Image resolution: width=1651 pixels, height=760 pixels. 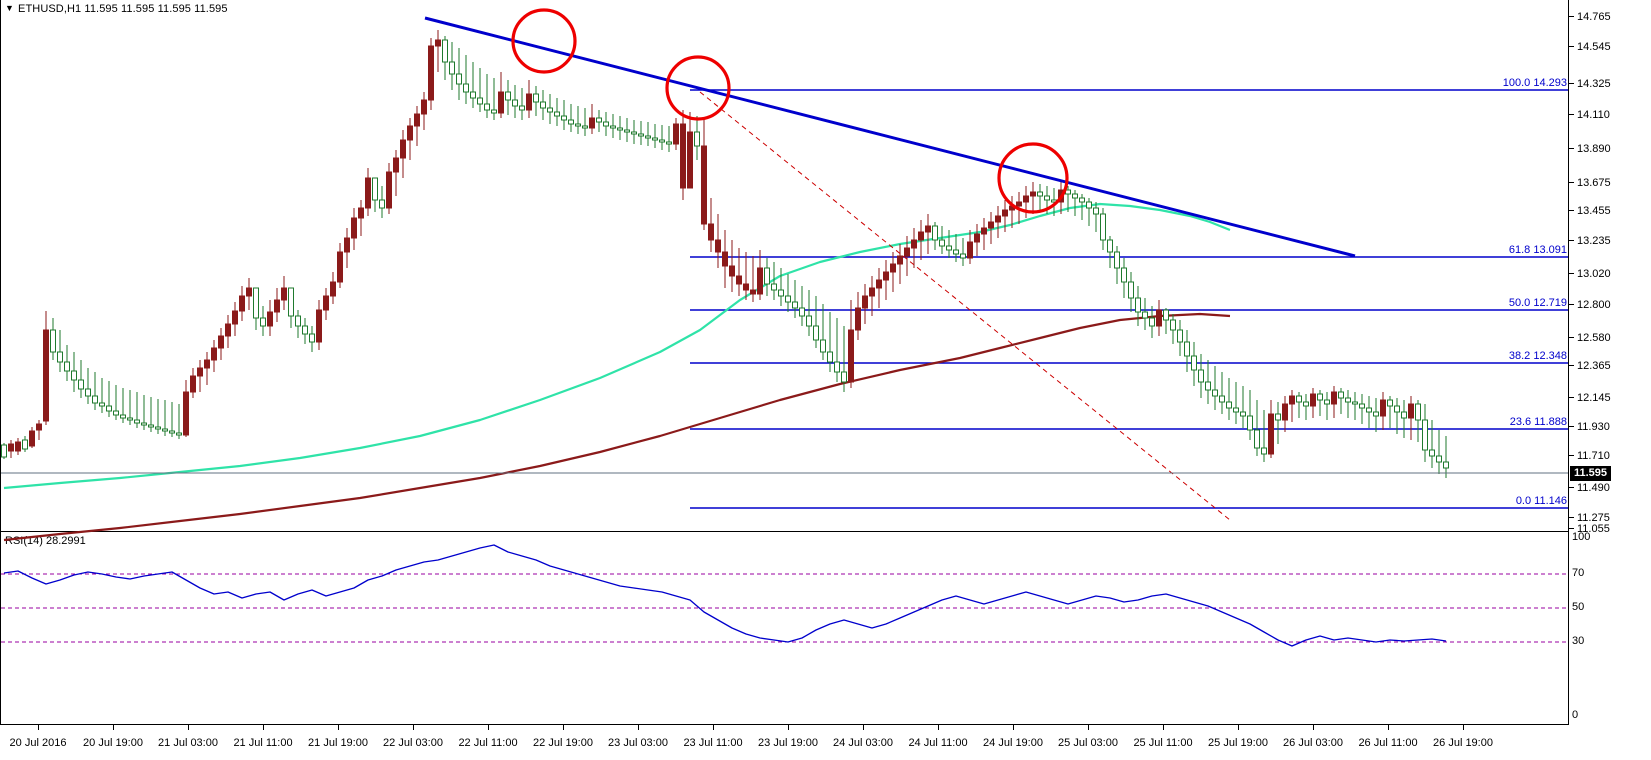 What do you see at coordinates (1590, 183) in the screenshot?
I see `price-tick: 13.675` at bounding box center [1590, 183].